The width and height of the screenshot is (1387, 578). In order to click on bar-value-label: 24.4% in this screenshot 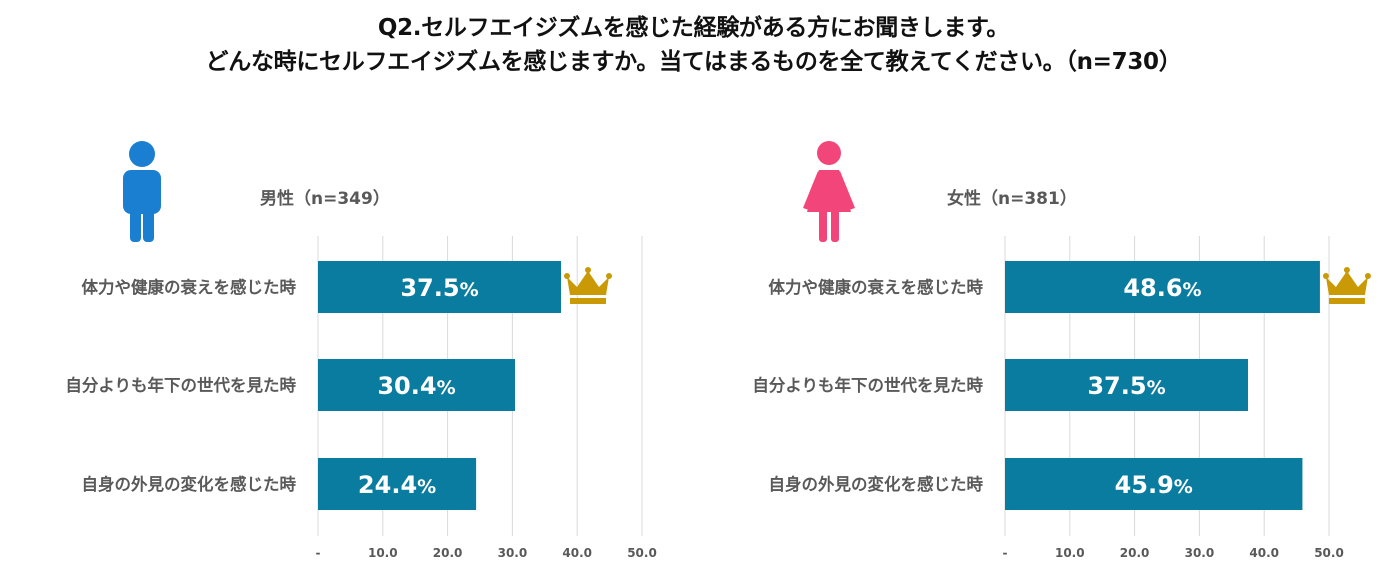, I will do `click(397, 485)`.